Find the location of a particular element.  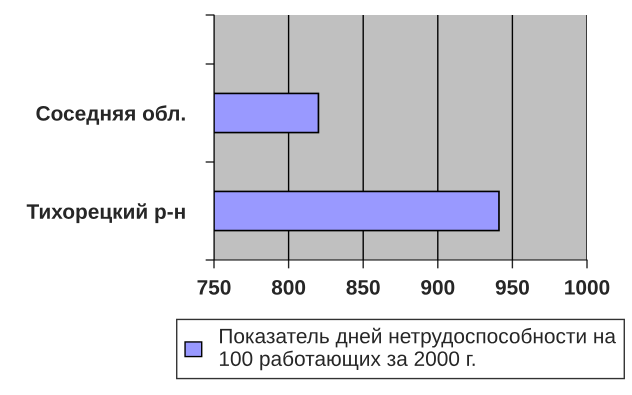

x-tick-label: 1000 is located at coordinates (587, 287).